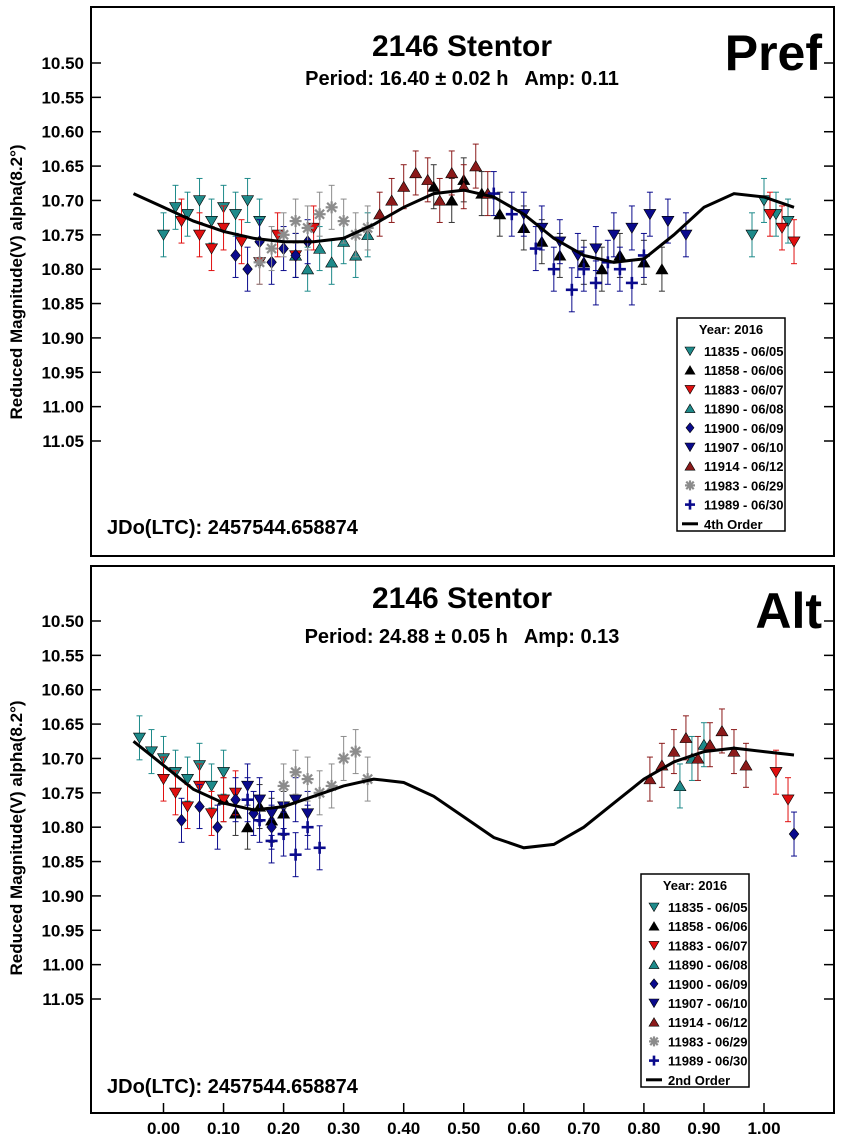 The height and width of the screenshot is (1148, 845). What do you see at coordinates (462, 79) in the screenshot?
I see `chart-subtitle: Period: 16.40 ± 0.02 h Amp: 0.11` at bounding box center [462, 79].